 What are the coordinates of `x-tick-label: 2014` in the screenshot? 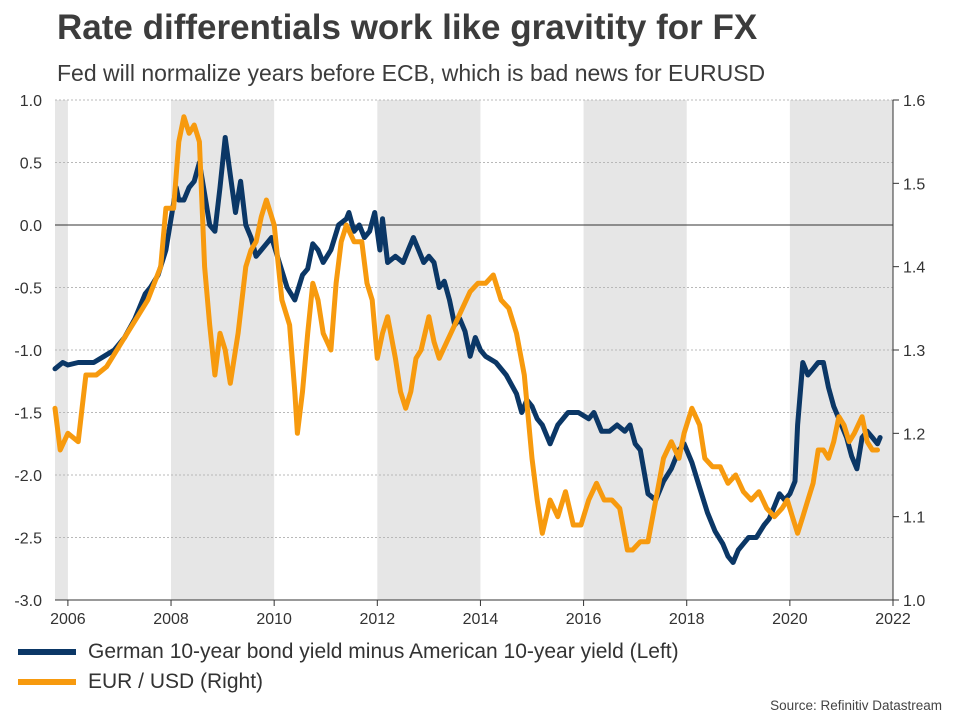 It's located at (481, 619).